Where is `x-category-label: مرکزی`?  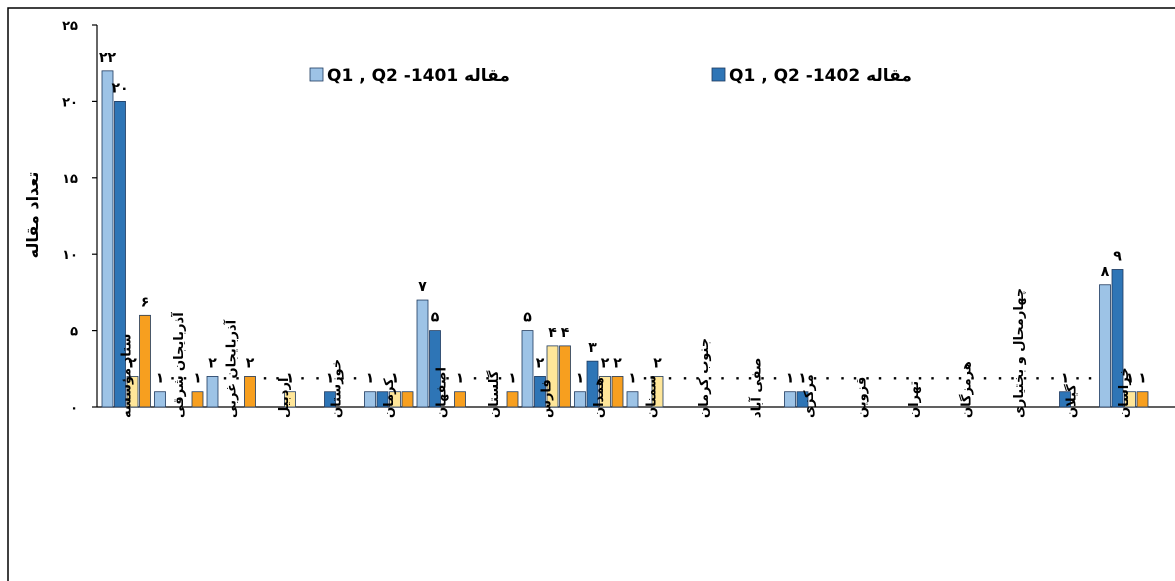
x-category-label: مرکزی is located at coordinates (809, 396).